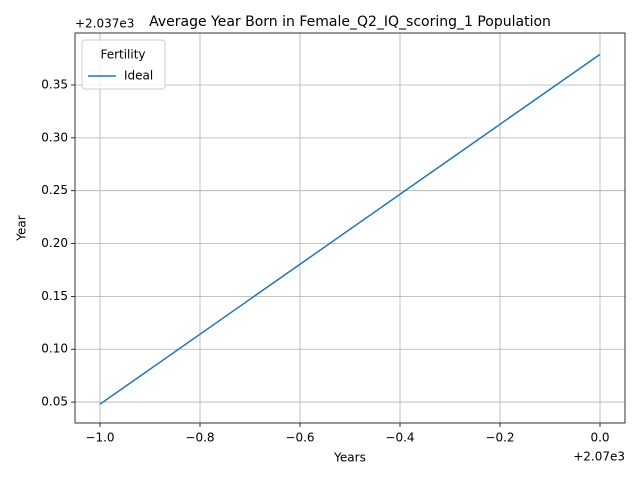 The height and width of the screenshot is (480, 640). What do you see at coordinates (399, 438) in the screenshot?
I see `x-tick-label: −0.4` at bounding box center [399, 438].